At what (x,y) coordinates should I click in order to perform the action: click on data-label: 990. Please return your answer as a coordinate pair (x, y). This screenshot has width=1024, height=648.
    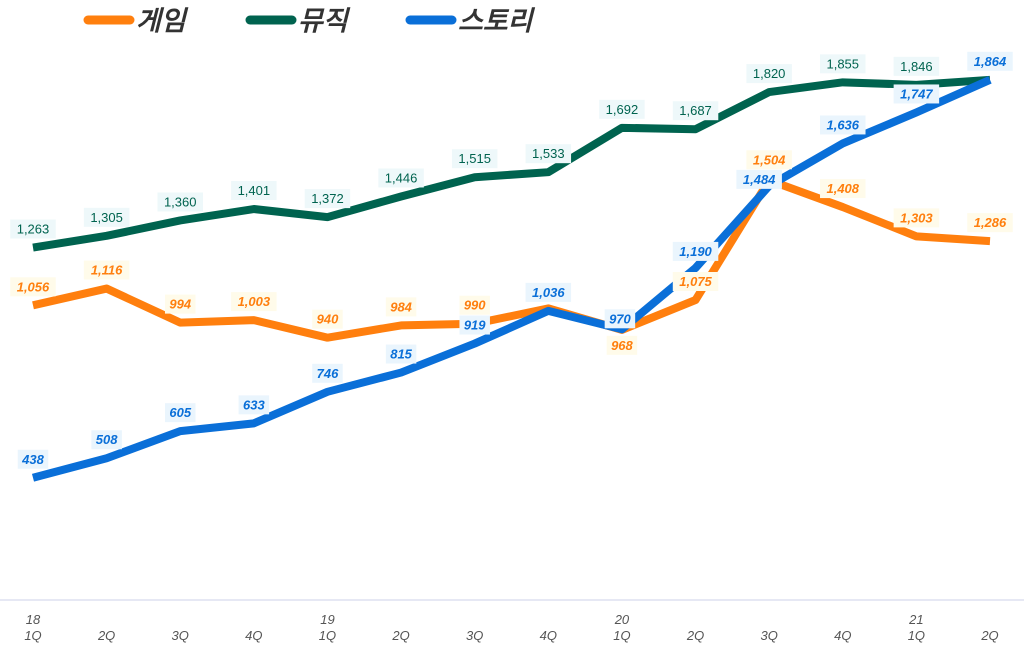
    Looking at the image, I should click on (475, 305).